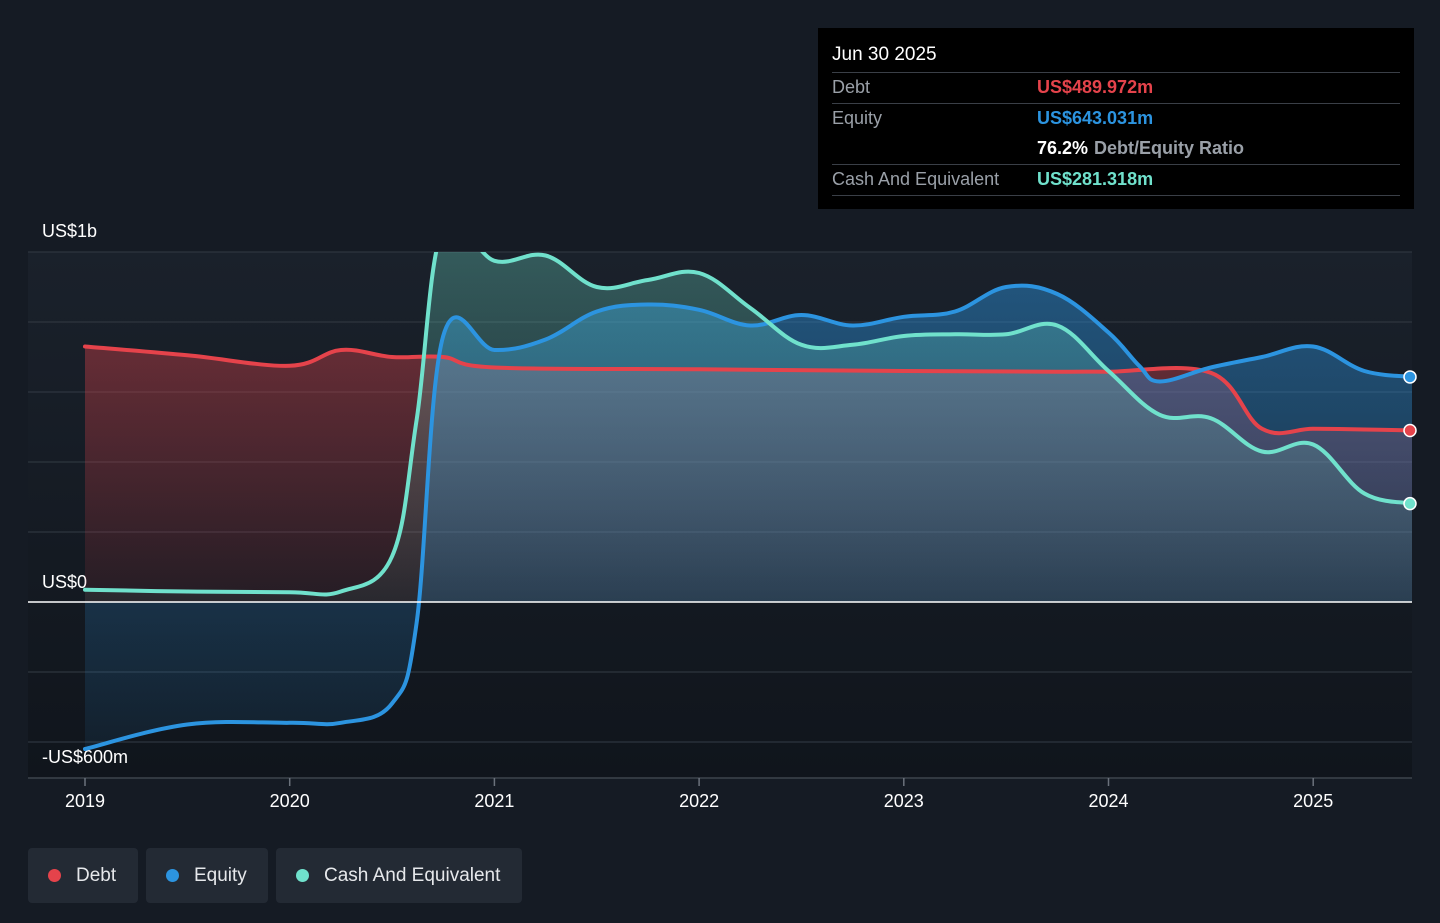 The width and height of the screenshot is (1440, 923). I want to click on debt-end-marker, so click(1410, 430).